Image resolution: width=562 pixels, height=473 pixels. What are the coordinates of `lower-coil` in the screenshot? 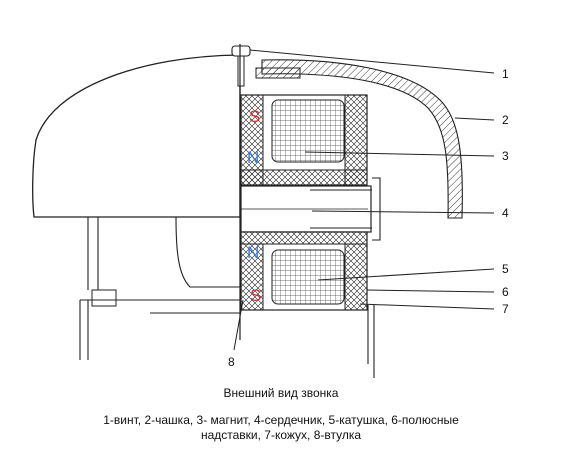 It's located at (308, 277).